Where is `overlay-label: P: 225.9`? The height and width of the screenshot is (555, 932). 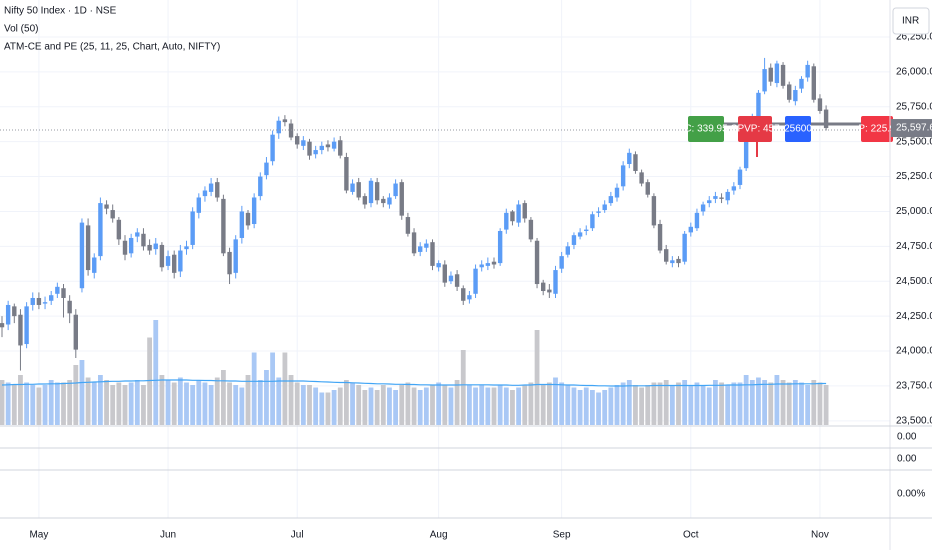
overlay-label: P: 225.9 is located at coordinates (877, 129).